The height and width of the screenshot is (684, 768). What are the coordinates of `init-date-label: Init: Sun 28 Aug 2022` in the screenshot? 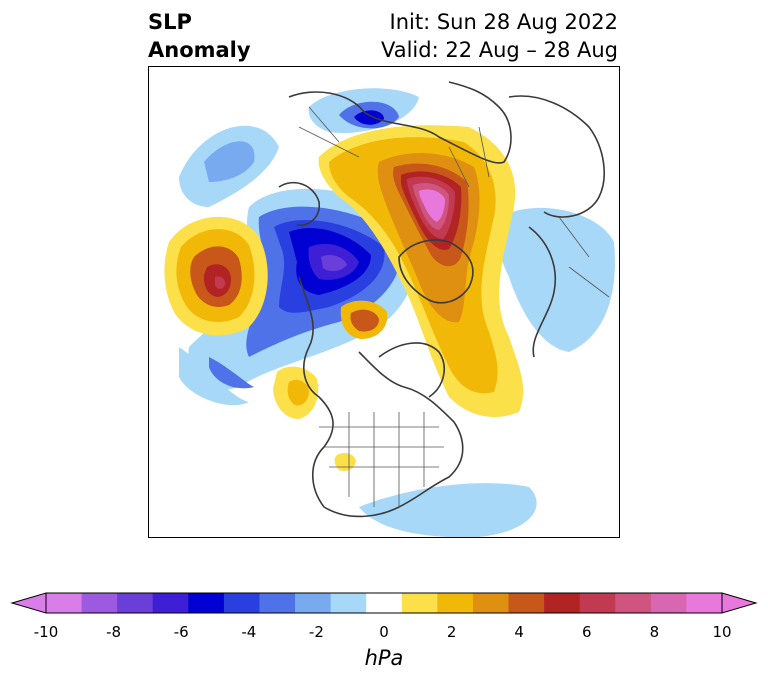 It's located at (503, 22).